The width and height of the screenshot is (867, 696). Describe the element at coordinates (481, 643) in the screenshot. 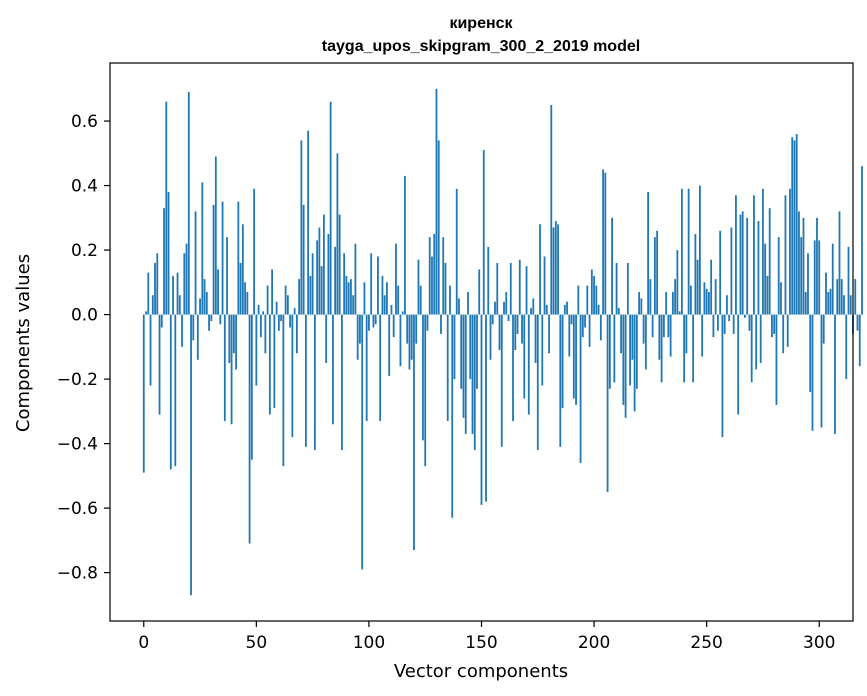

I see `x-tick-label: 150` at that location.